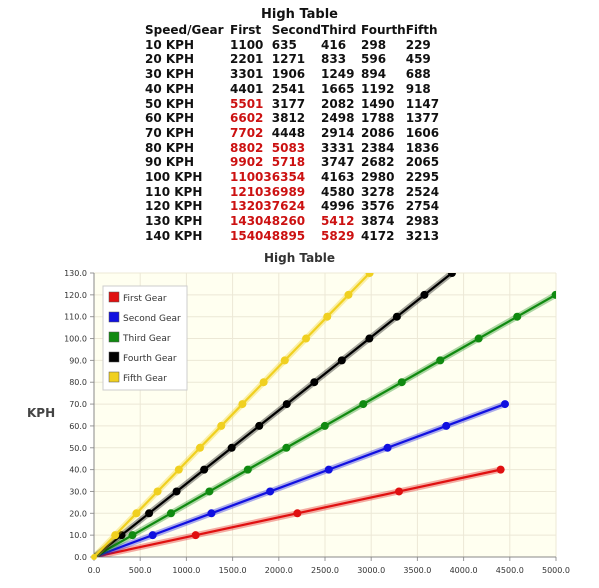 The image size is (599, 588). I want to click on rpm-cell: 1490, so click(378, 103).